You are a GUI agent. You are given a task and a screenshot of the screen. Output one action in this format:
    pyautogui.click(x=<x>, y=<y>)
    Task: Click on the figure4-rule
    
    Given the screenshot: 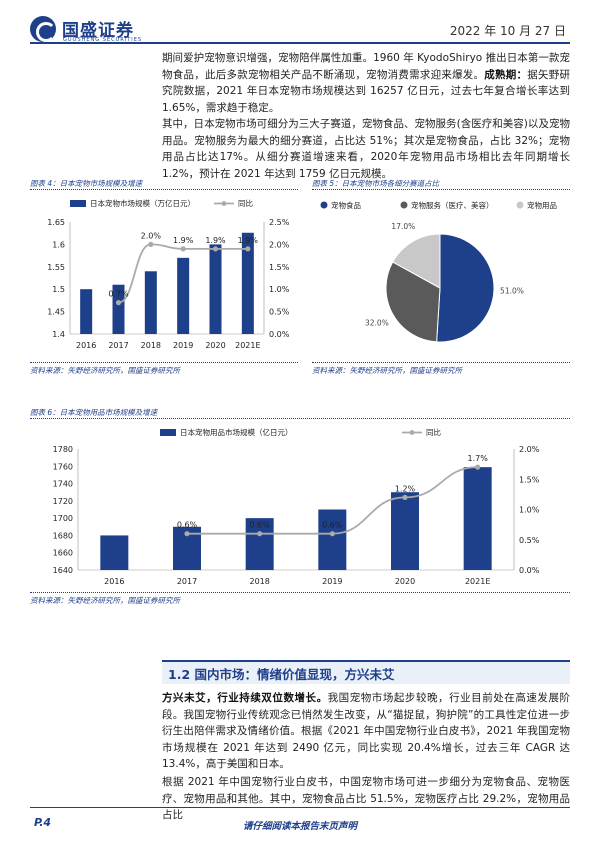 What is the action you would take?
    pyautogui.click(x=164, y=189)
    